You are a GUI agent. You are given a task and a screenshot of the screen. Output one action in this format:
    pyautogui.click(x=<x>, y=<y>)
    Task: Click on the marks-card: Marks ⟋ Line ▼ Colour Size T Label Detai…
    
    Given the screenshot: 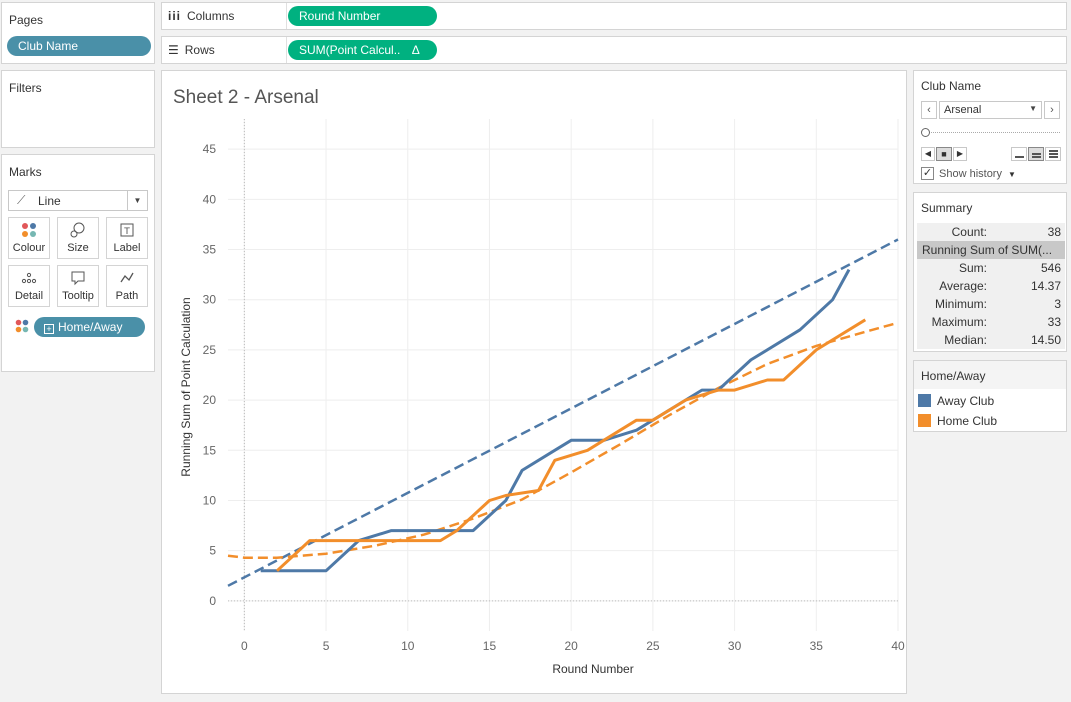 What is the action you would take?
    pyautogui.click(x=78, y=263)
    